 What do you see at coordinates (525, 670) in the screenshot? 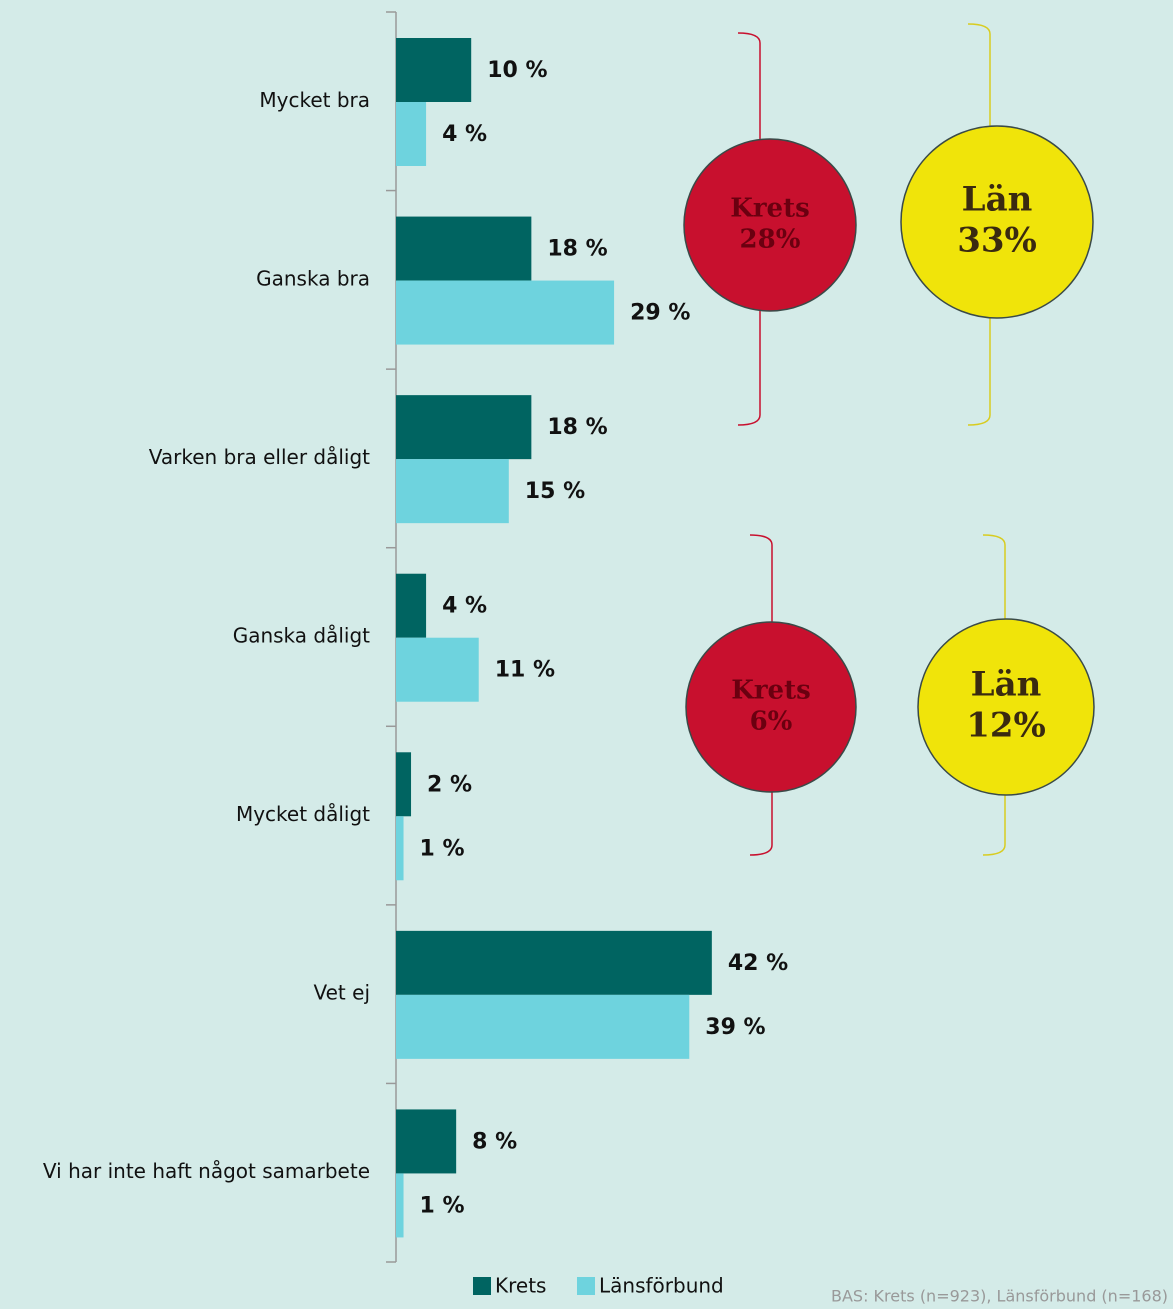
I see `value-label: 11 %` at bounding box center [525, 670].